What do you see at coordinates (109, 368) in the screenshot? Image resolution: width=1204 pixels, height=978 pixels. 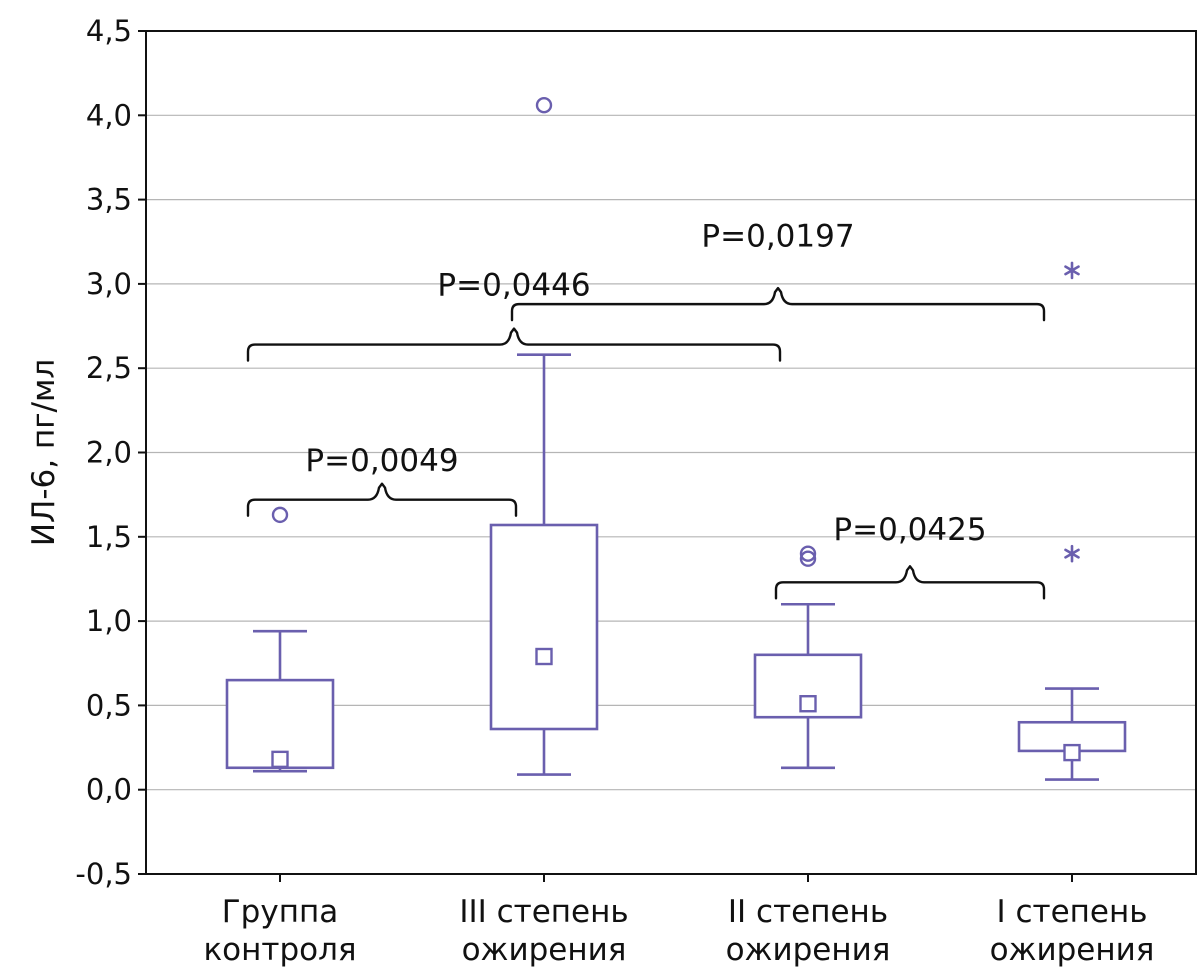 I see `y-tick-label: 2,5` at bounding box center [109, 368].